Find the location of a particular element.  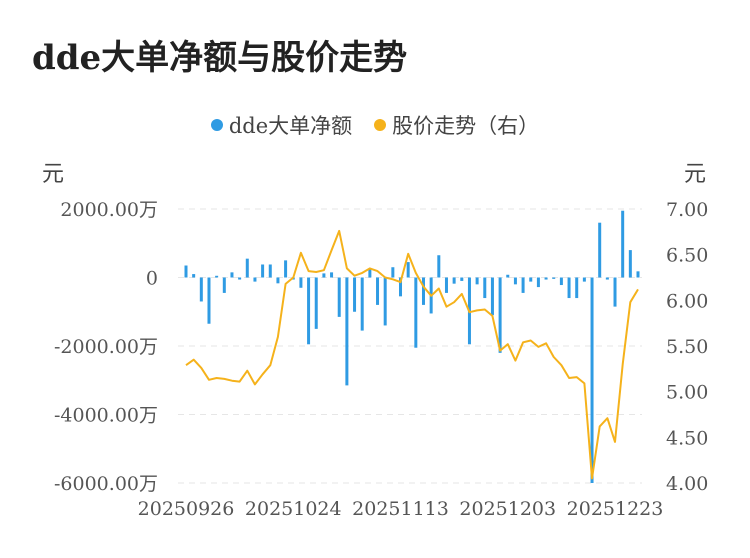

right-tick-label: 6.00 is located at coordinates (687, 301).